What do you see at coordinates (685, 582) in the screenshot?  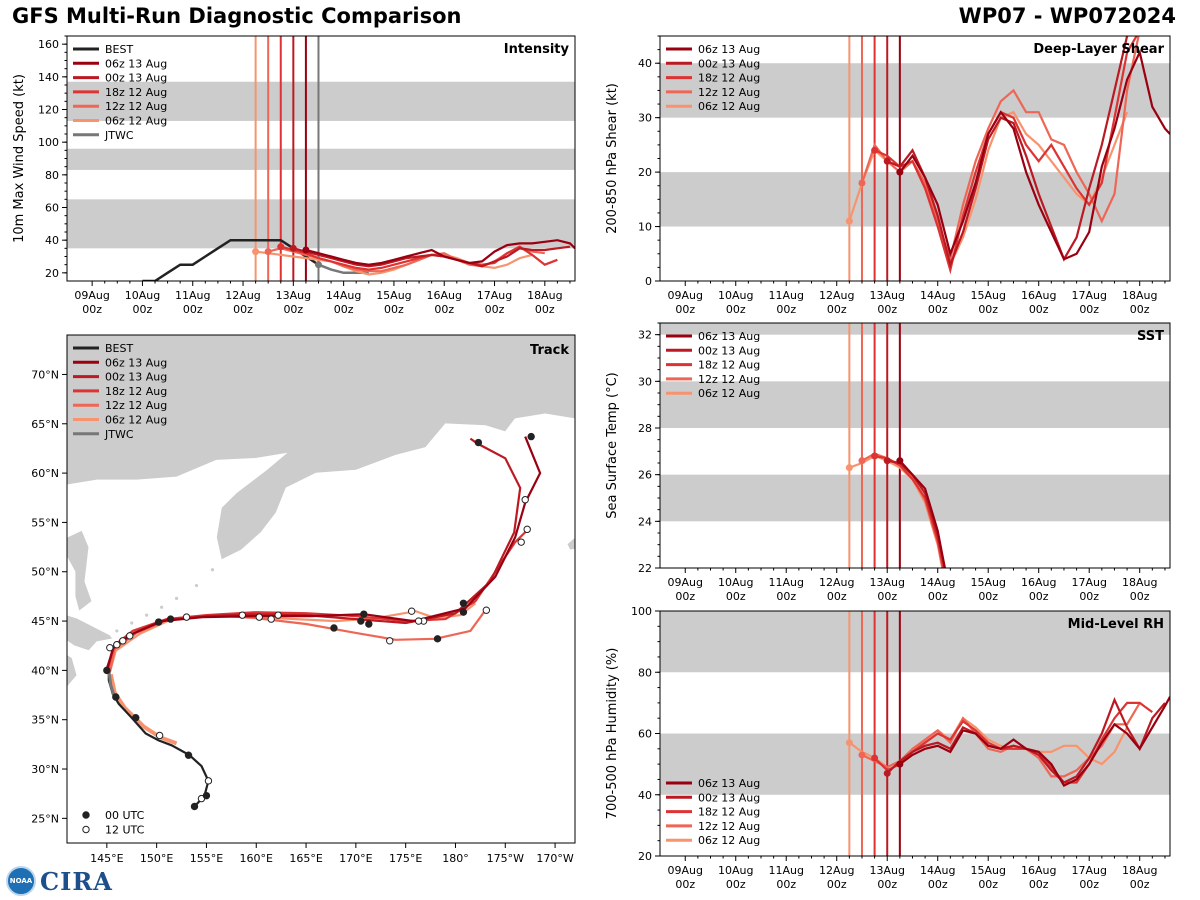 I see `sst-xtick-date: 09Aug` at bounding box center [685, 582].